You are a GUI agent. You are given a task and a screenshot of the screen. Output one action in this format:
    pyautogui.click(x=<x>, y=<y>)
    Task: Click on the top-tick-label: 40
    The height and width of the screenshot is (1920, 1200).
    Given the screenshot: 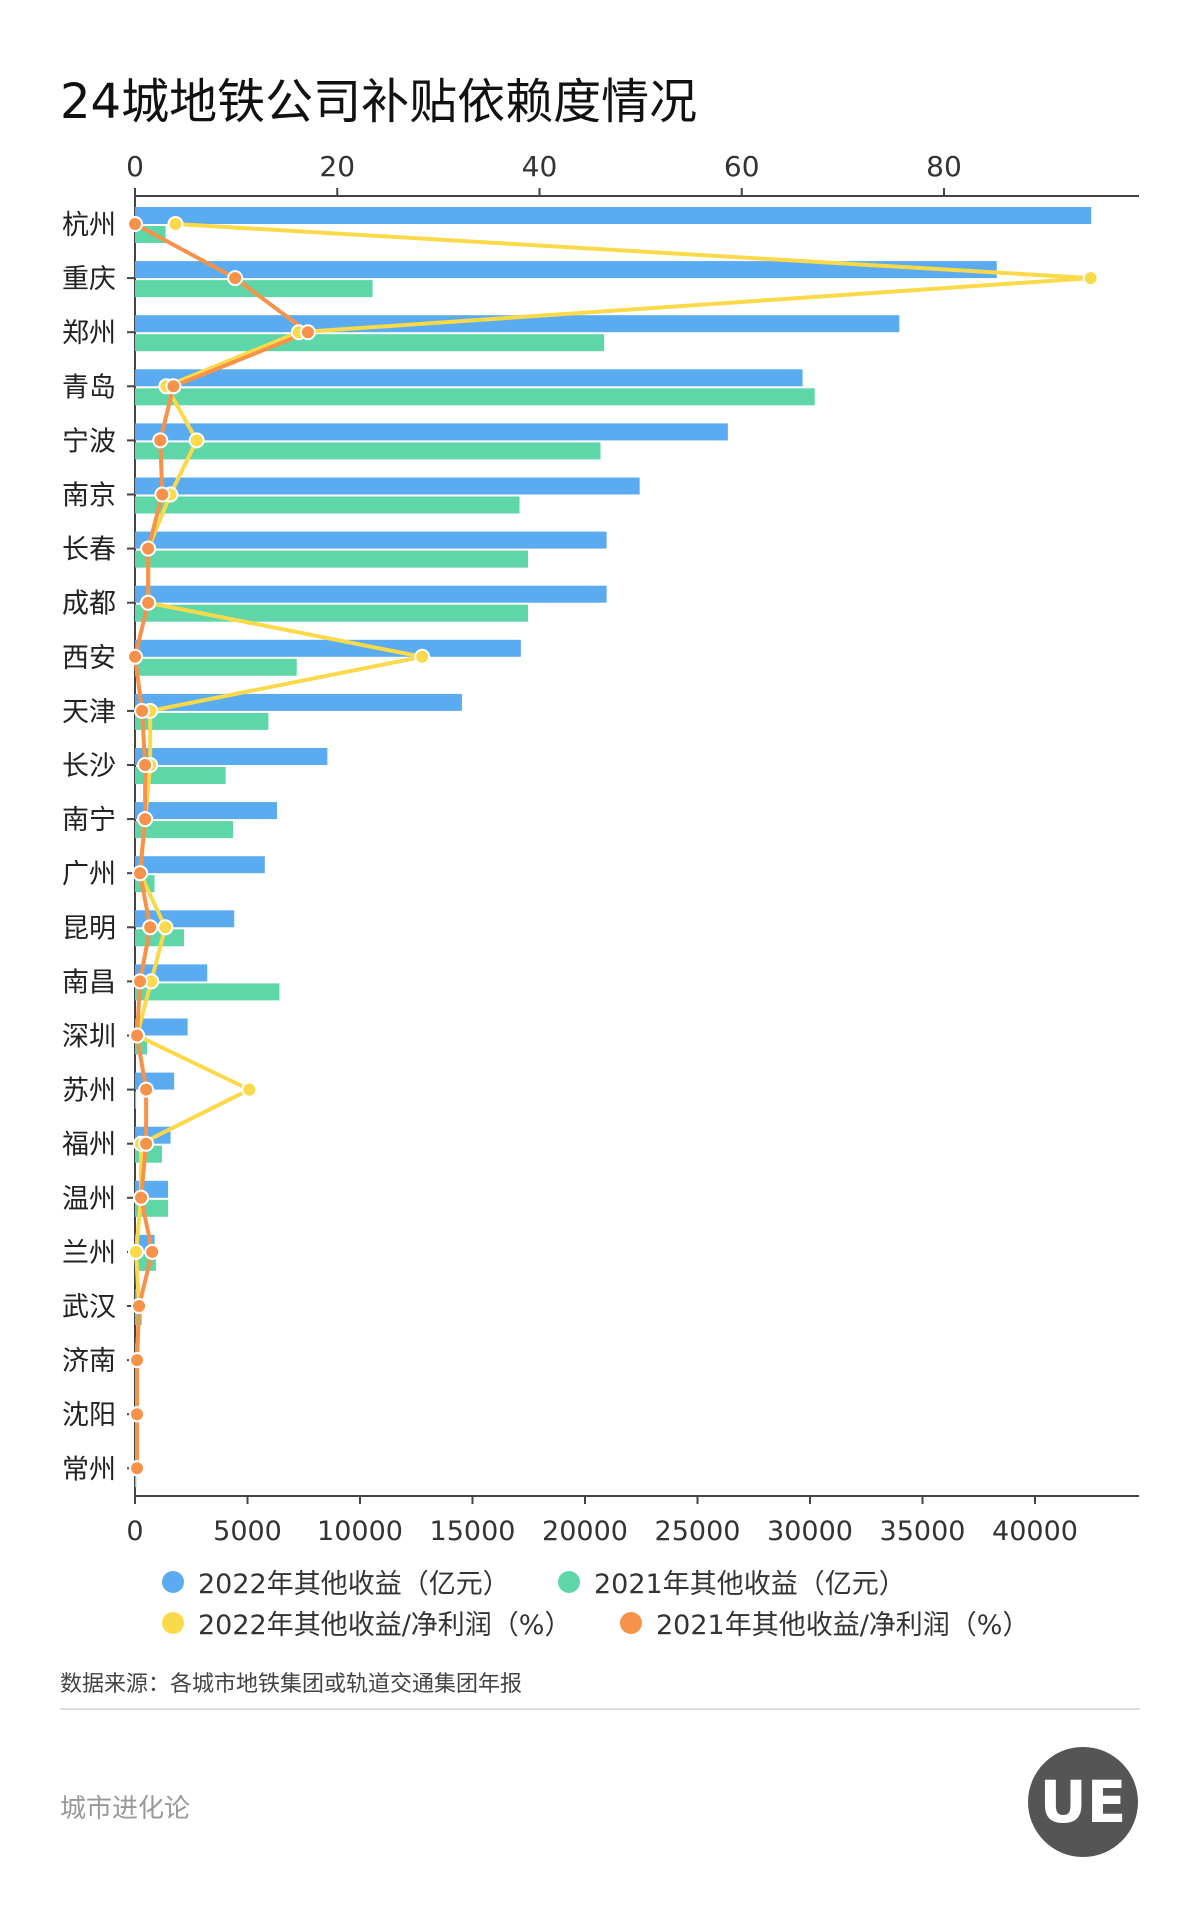 What is the action you would take?
    pyautogui.click(x=540, y=166)
    